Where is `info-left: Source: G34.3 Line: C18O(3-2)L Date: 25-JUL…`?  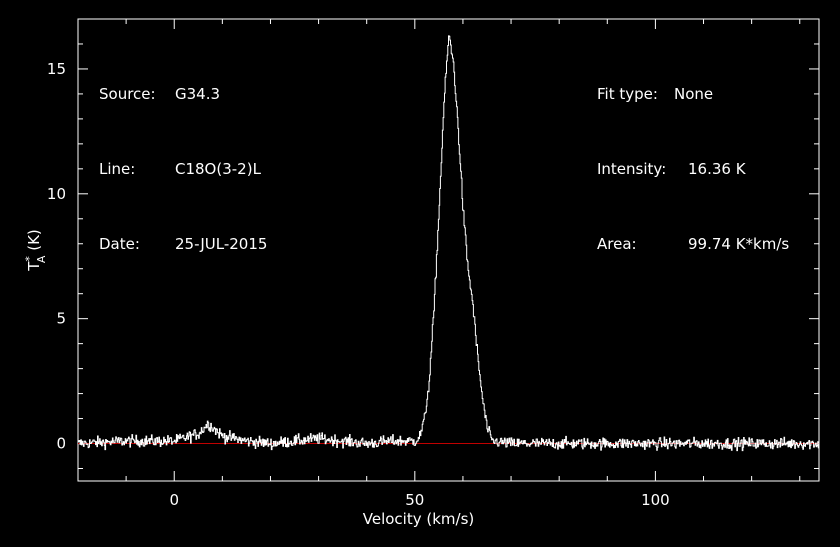
info-left: Source: G34.3 Line: C18O(3-2)L Date: 25-JUL… is located at coordinates (183, 157).